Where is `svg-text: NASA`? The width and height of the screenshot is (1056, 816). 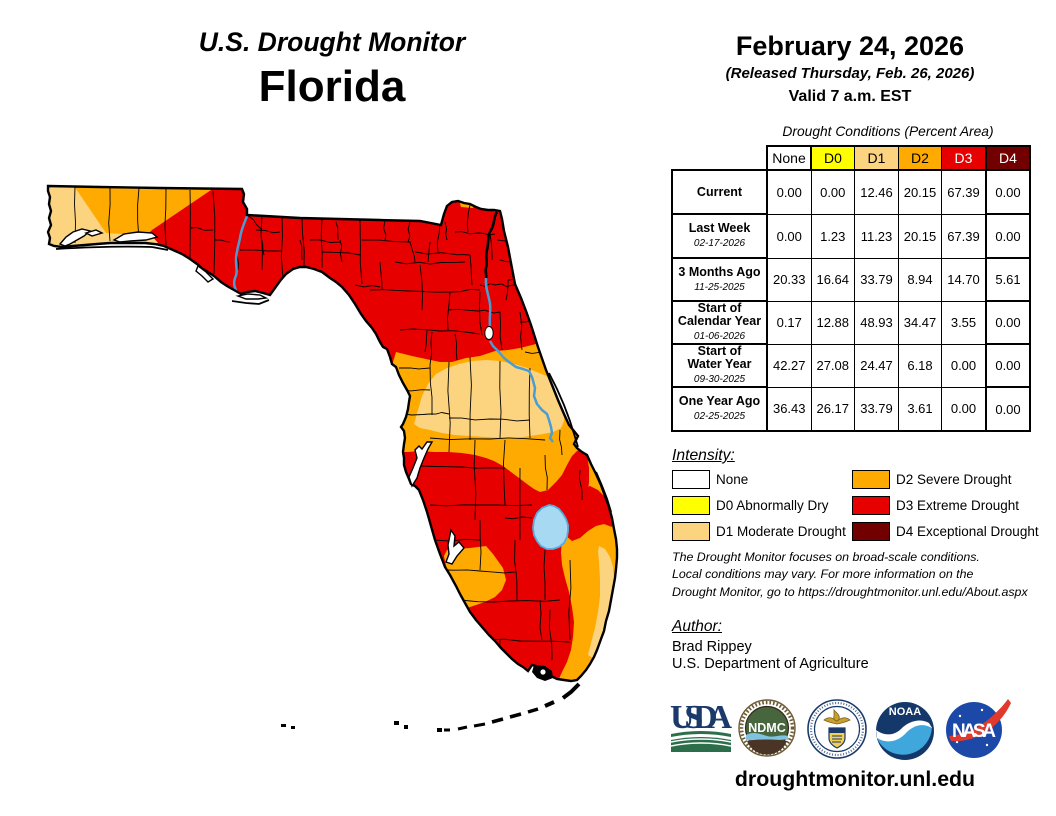 svg-text: NASA is located at coordinates (974, 731).